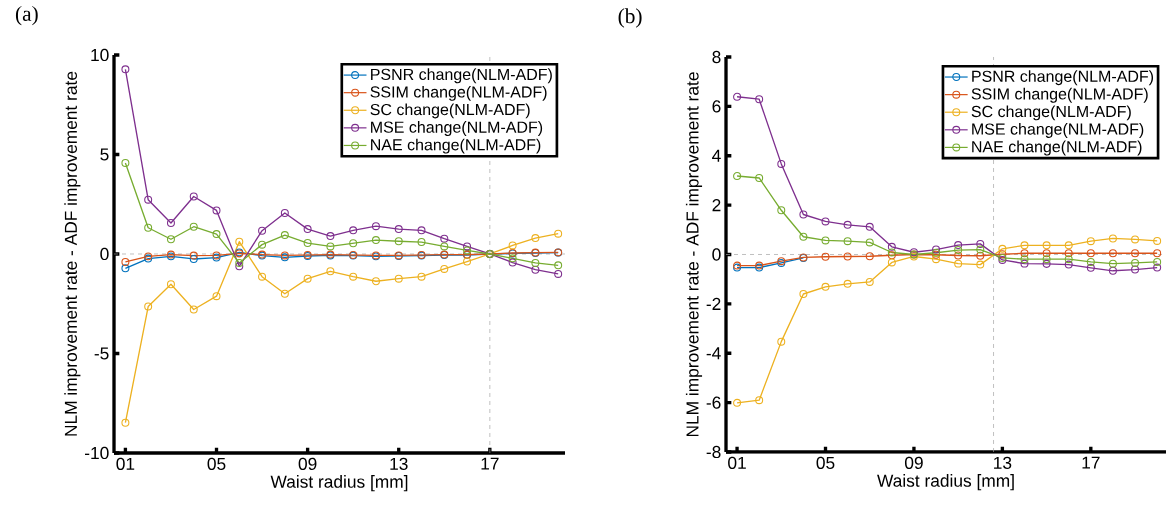  Describe the element at coordinates (26, 15) in the screenshot. I see `chart-title: (a)` at that location.